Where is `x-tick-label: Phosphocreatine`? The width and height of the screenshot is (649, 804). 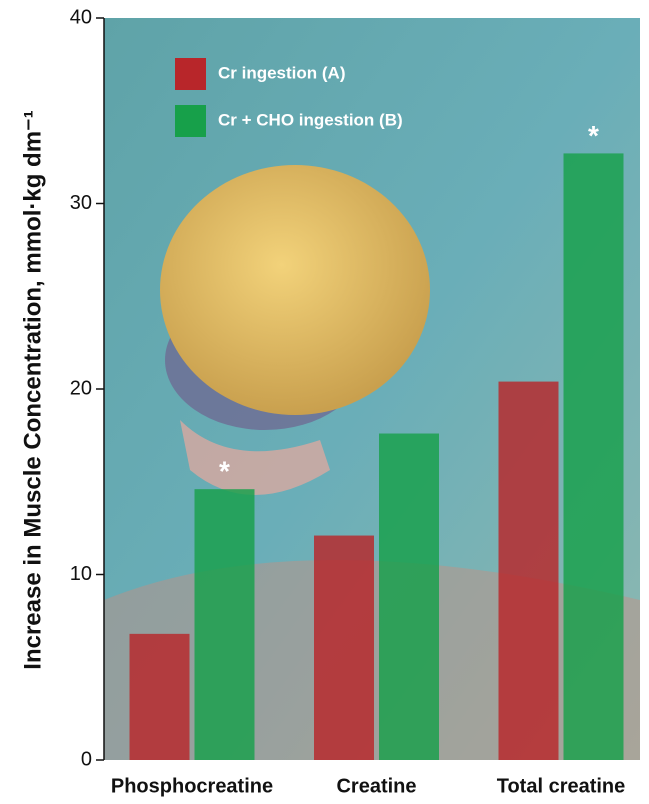 x-tick-label: Phosphocreatine is located at coordinates (192, 786).